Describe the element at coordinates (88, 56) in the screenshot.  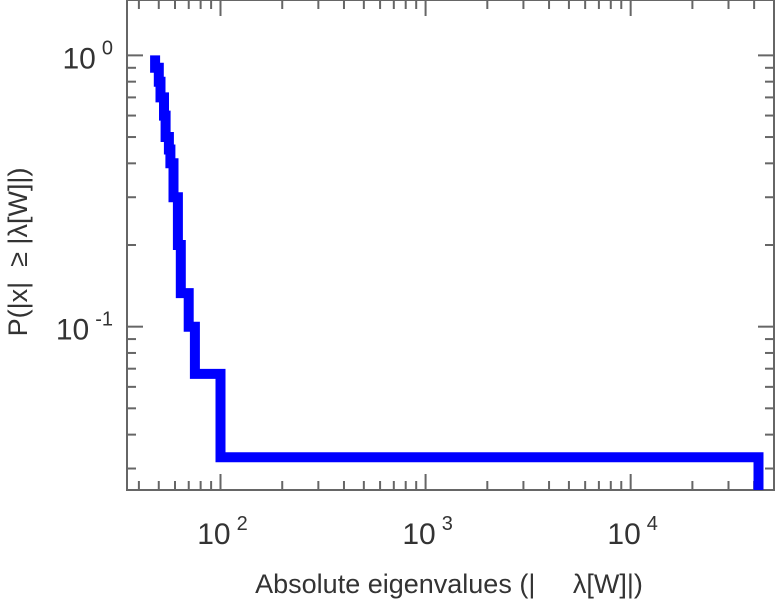
I see `y-tick-label: 10 0` at that location.